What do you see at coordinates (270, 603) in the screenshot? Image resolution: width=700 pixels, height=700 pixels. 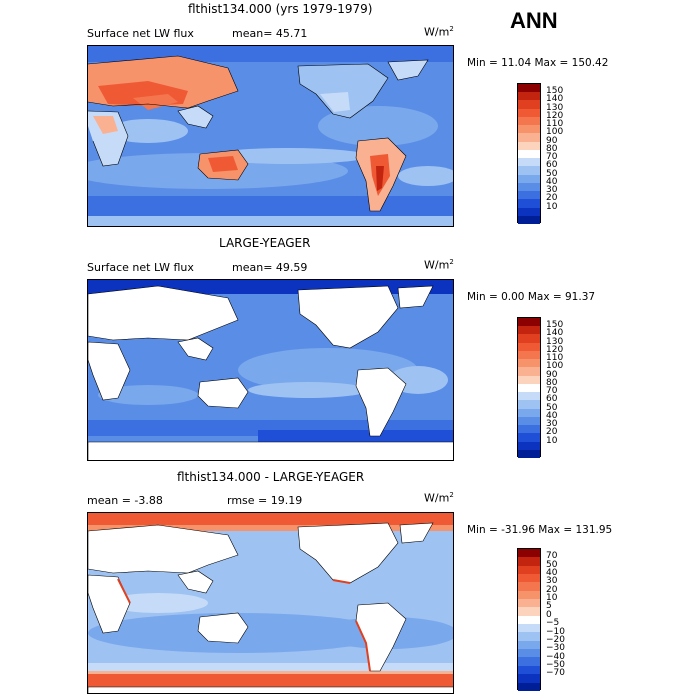 I see `map-bottom` at bounding box center [270, 603].